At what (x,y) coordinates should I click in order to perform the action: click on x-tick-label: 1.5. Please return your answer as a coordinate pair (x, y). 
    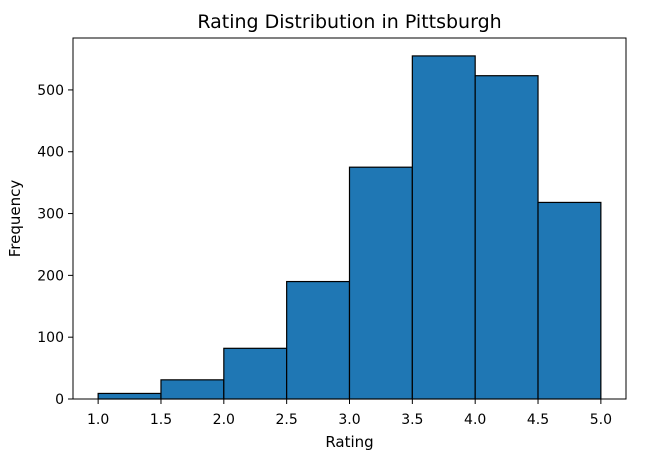
    Looking at the image, I should click on (161, 420).